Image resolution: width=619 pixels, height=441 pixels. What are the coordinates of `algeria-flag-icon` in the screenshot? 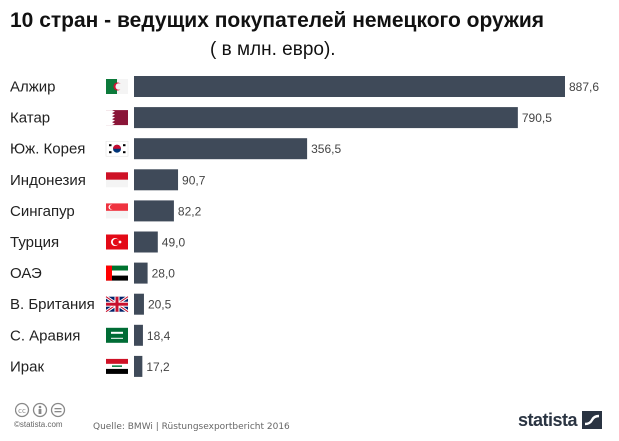 It's located at (117, 86).